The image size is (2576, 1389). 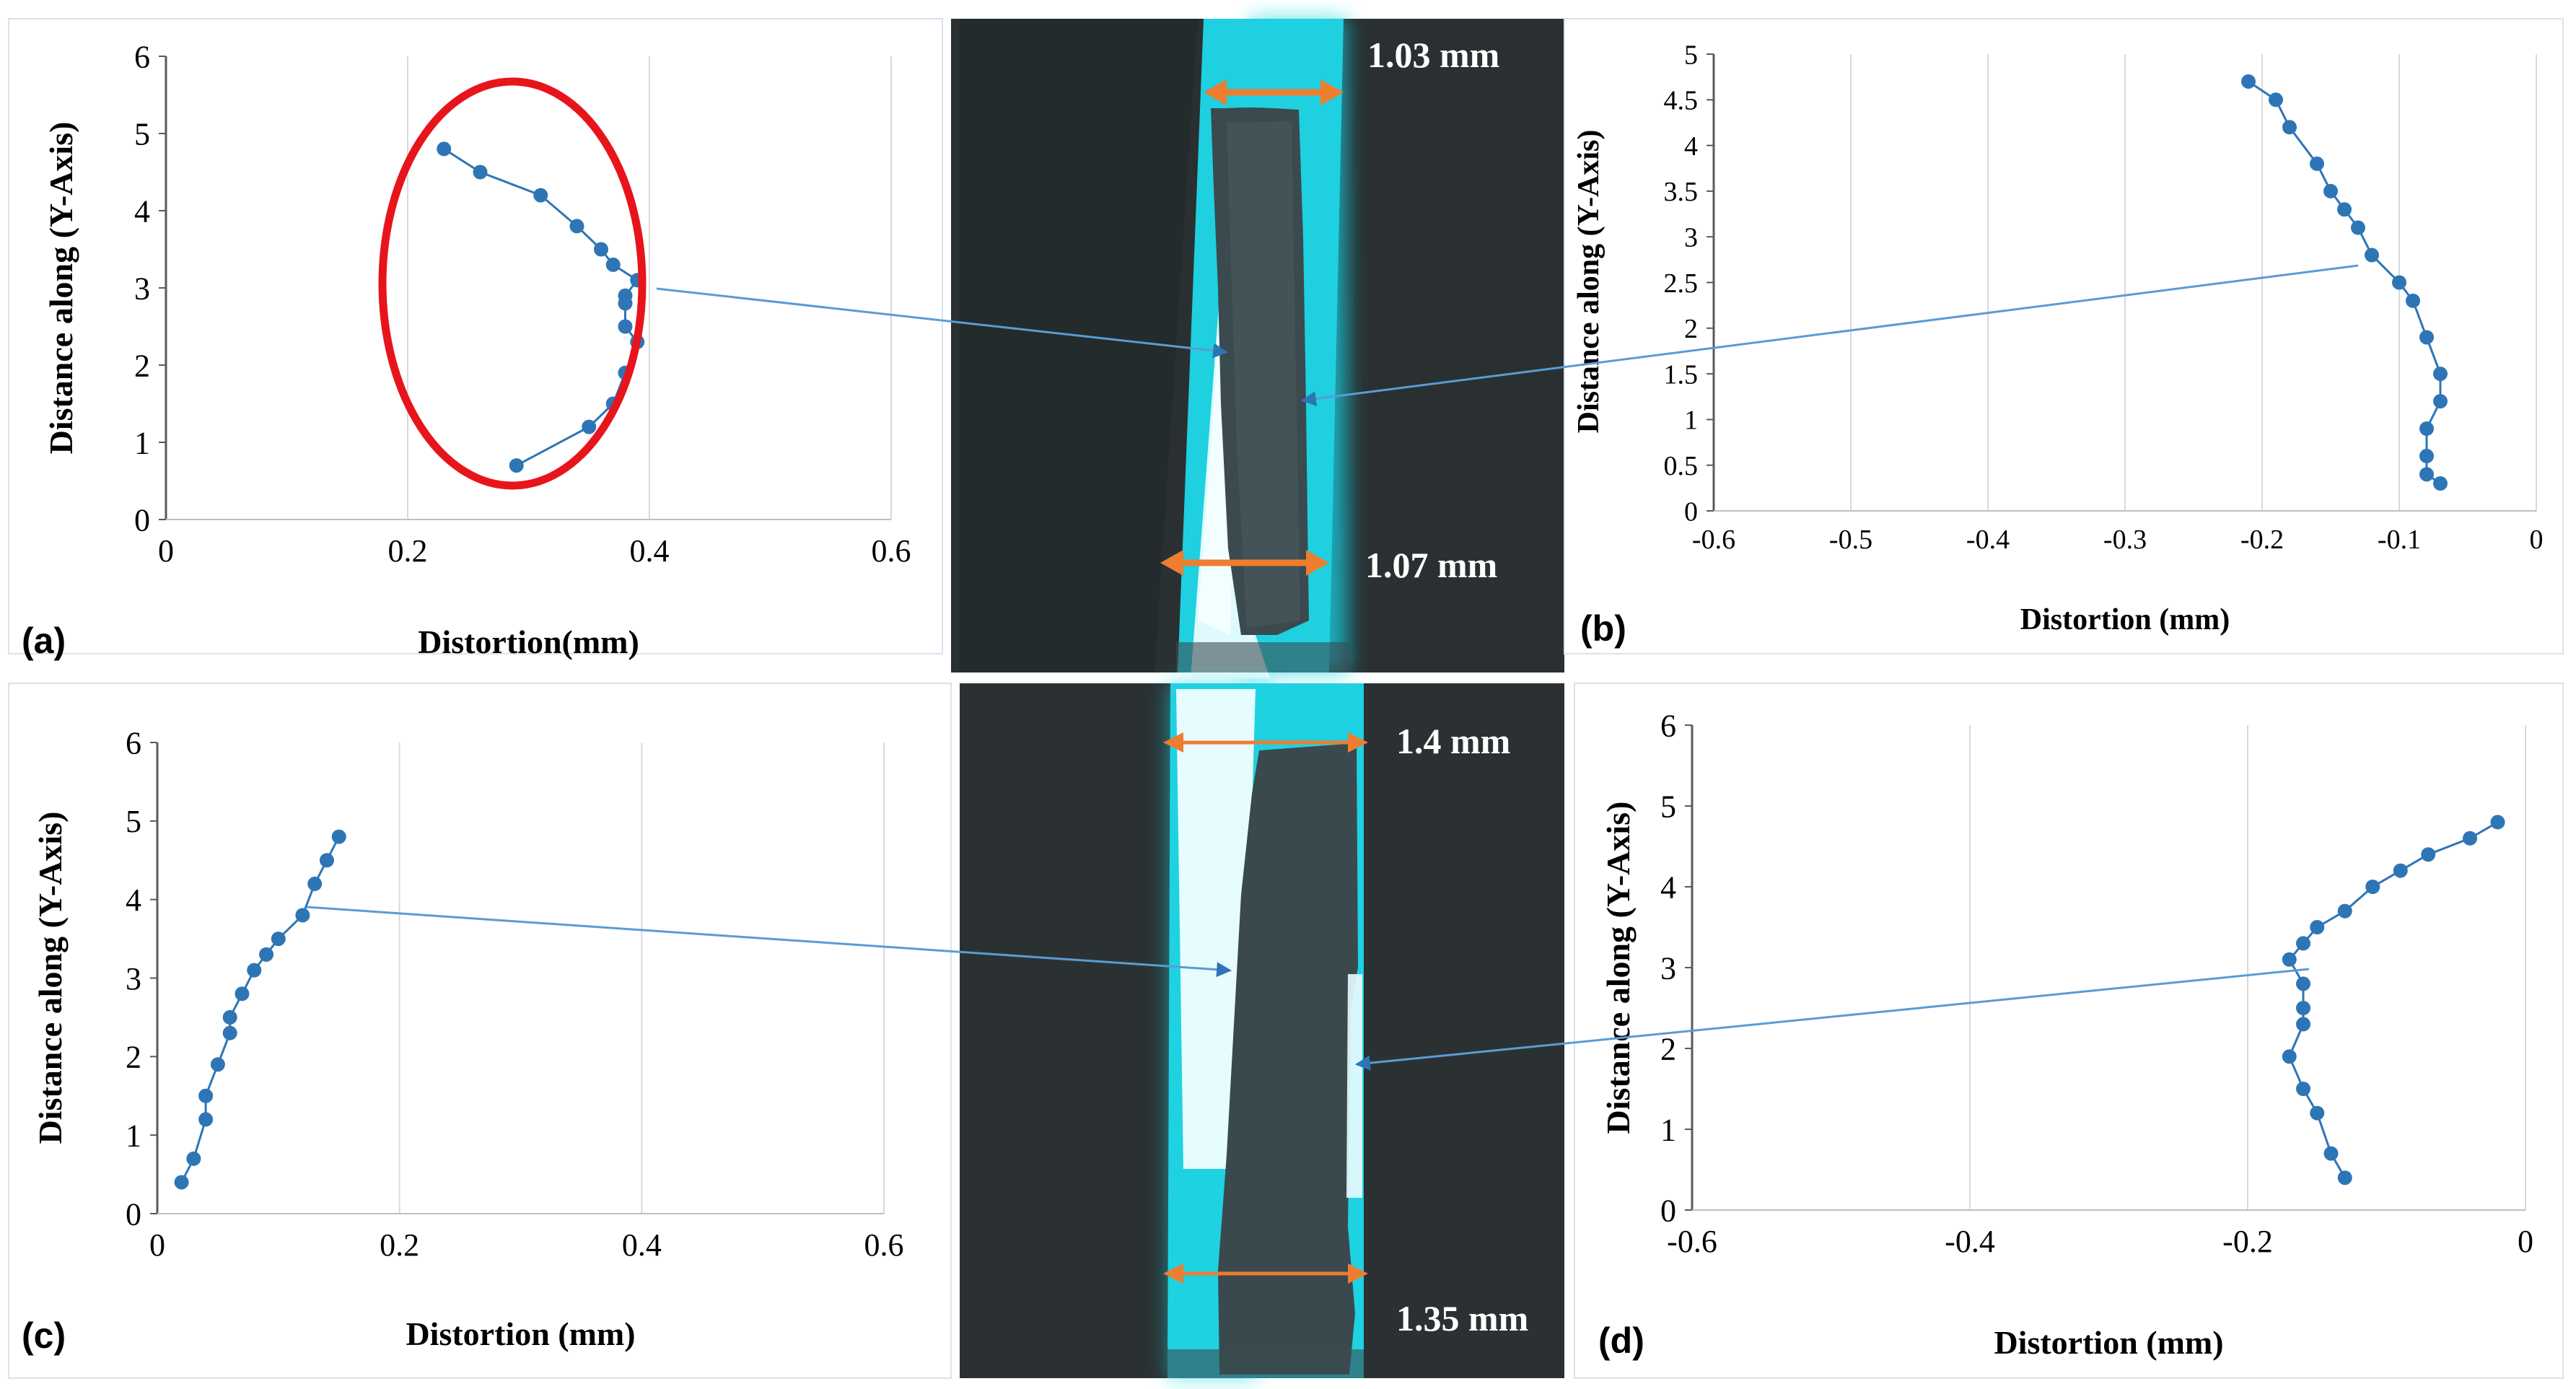 I want to click on panel-letter: (a), so click(x=44, y=641).